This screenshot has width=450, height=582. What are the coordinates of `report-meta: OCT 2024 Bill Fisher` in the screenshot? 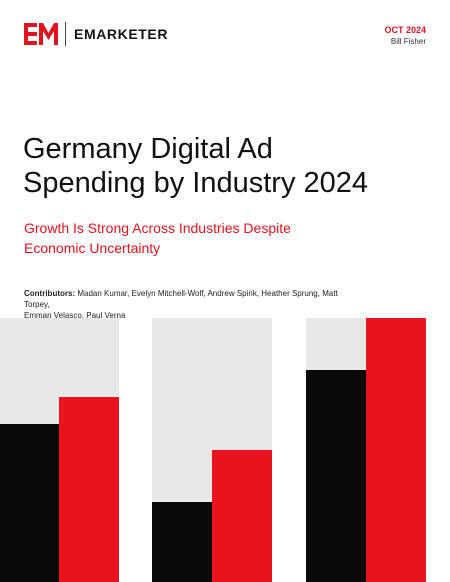 It's located at (405, 36).